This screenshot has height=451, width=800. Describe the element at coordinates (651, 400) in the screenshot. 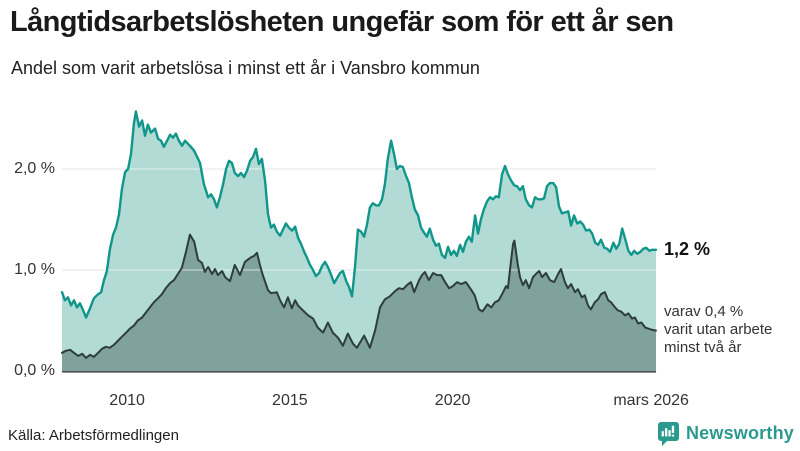

I see `xtick-mars-2026: mars 2026` at that location.